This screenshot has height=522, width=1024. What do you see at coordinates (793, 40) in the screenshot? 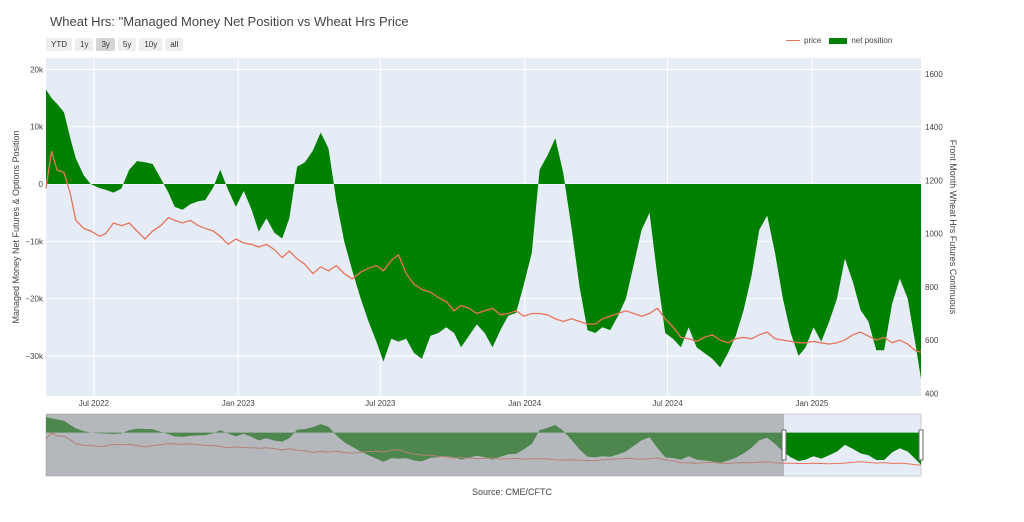
I see `price-swatch` at bounding box center [793, 40].